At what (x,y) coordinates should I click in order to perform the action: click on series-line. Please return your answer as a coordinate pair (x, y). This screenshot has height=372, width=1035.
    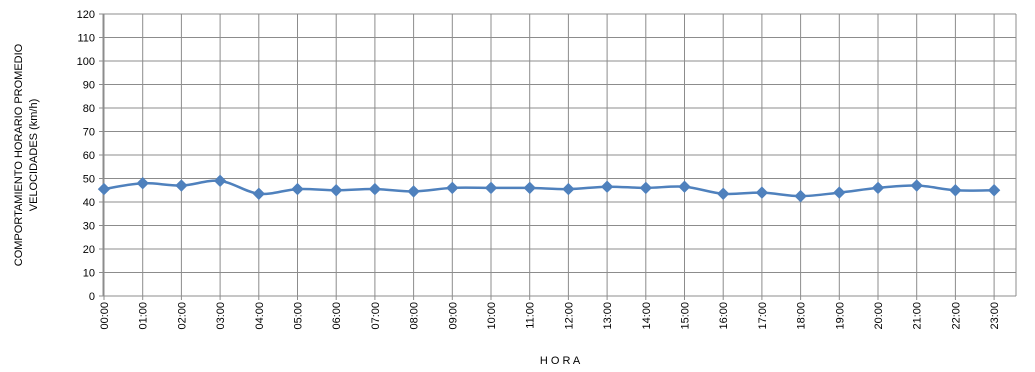
    Looking at the image, I should click on (549, 188).